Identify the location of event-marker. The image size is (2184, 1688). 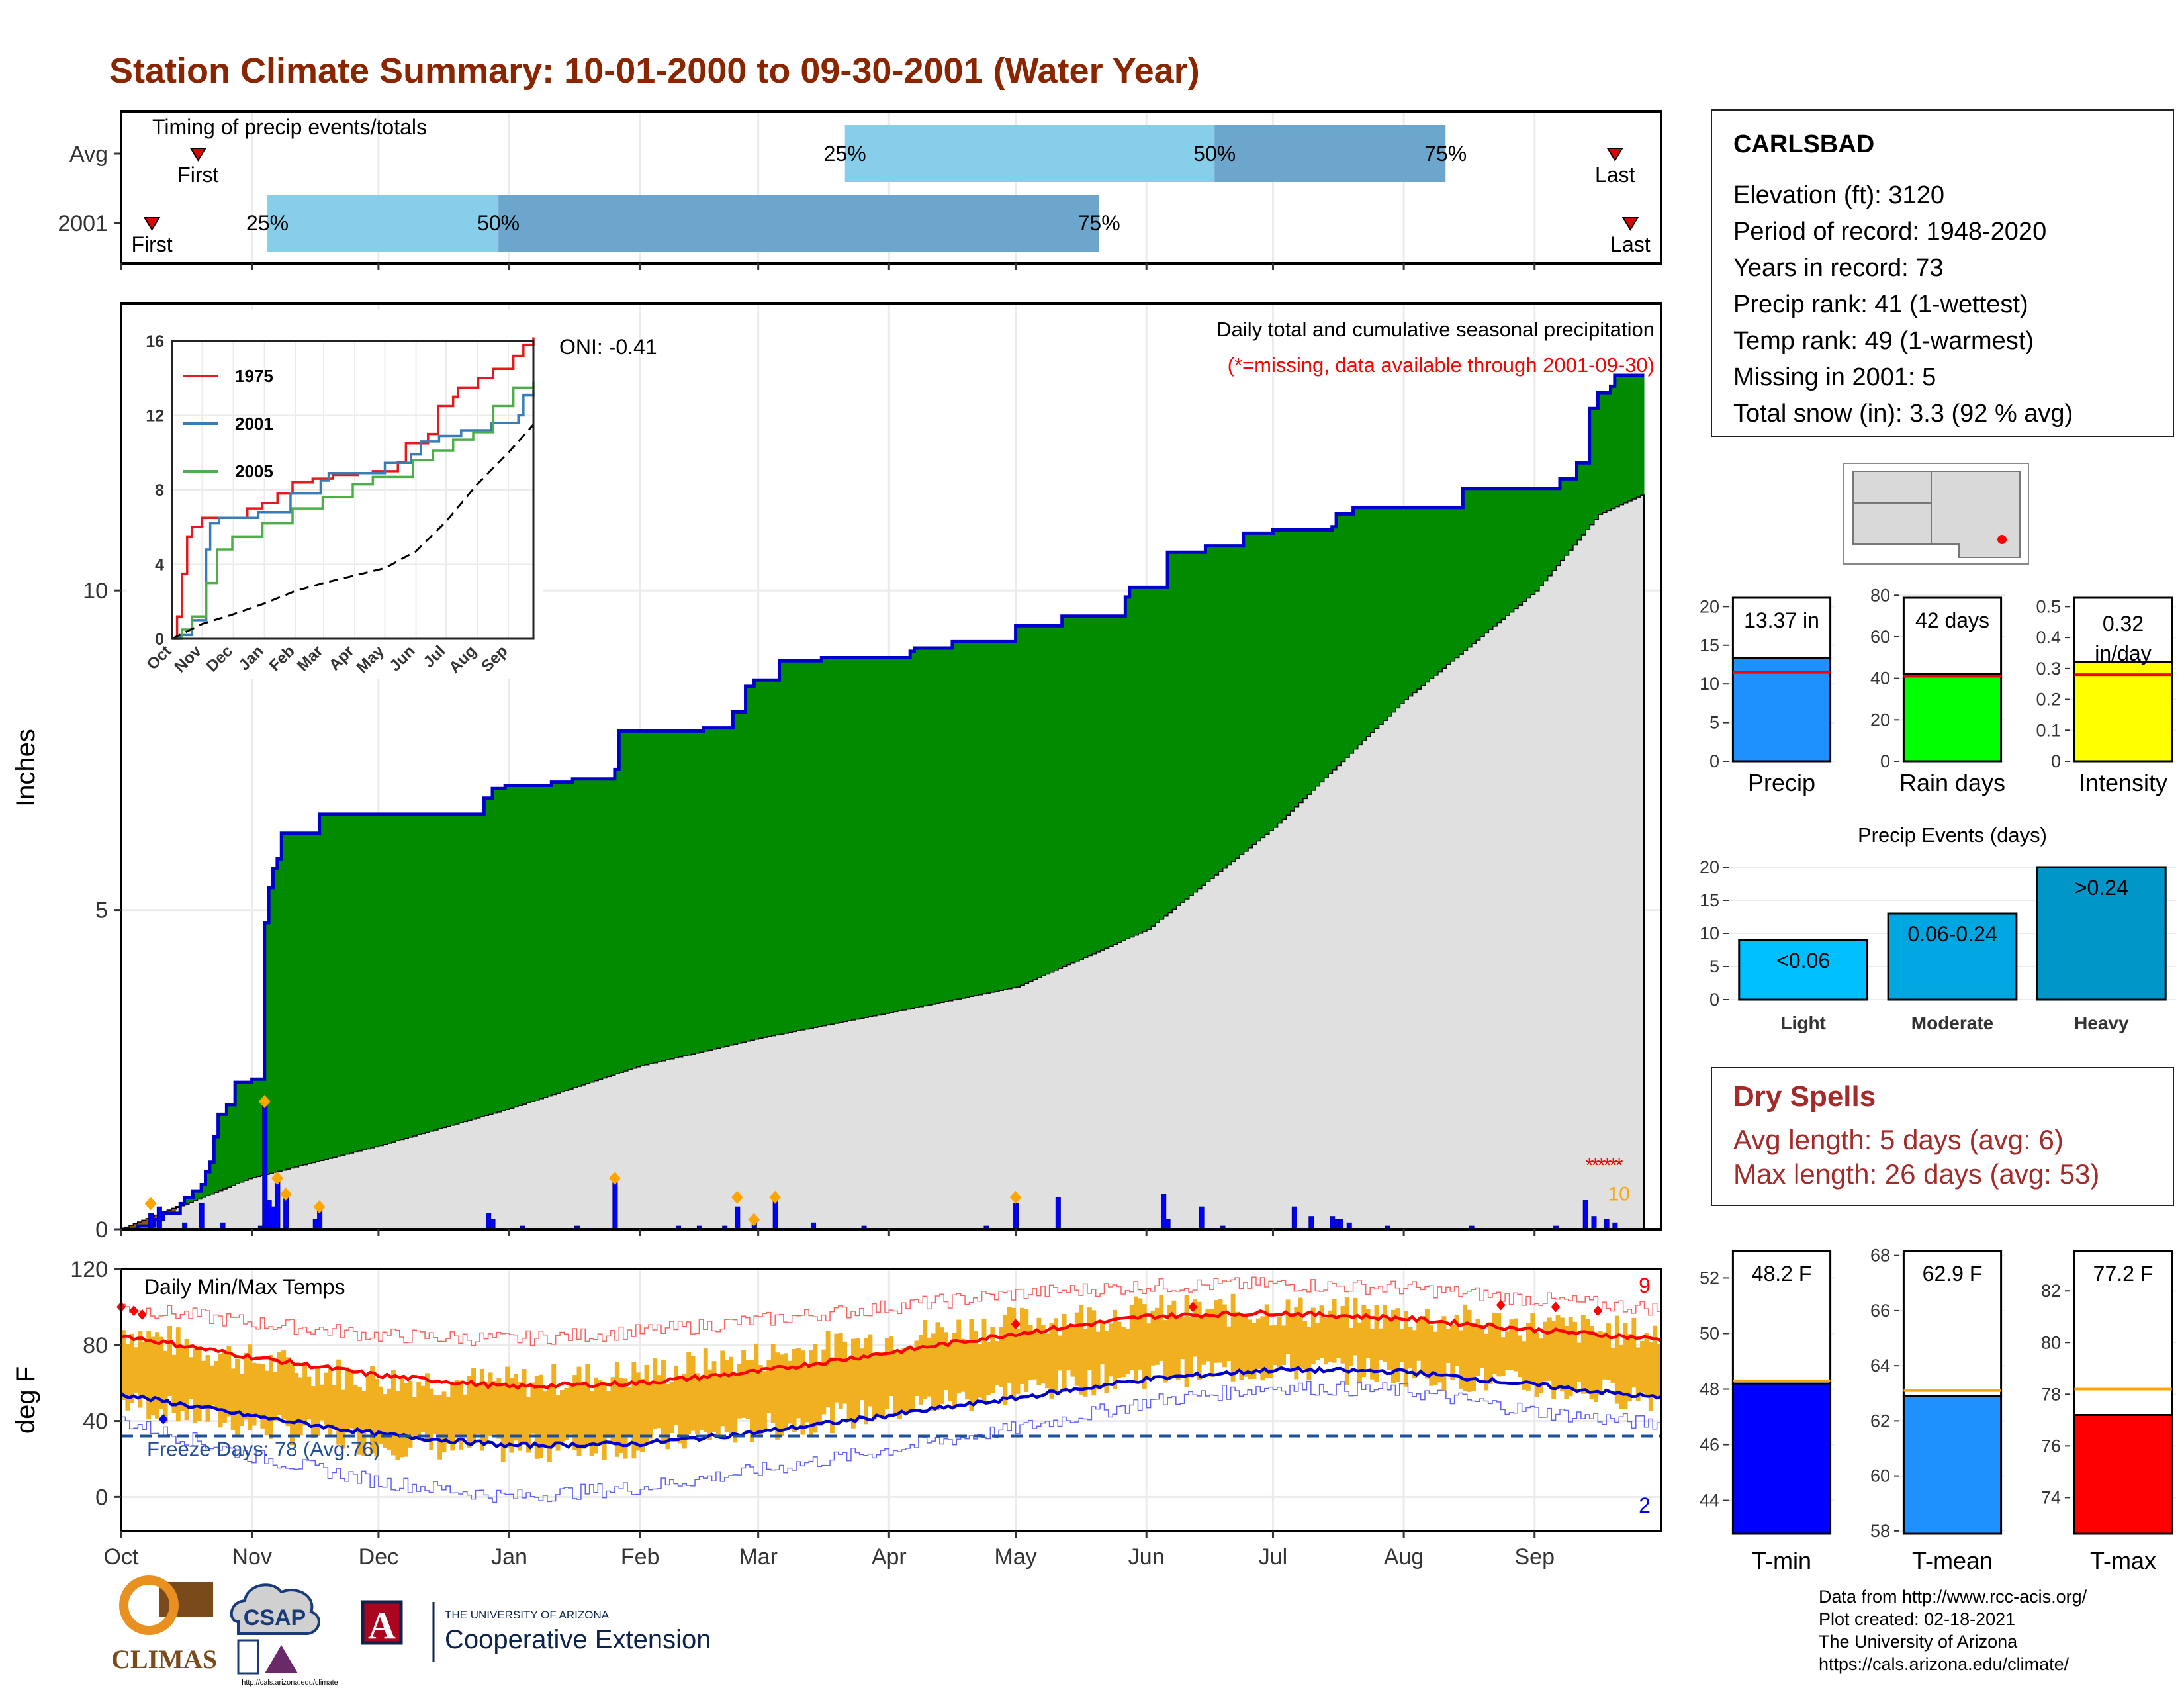
(737, 1197).